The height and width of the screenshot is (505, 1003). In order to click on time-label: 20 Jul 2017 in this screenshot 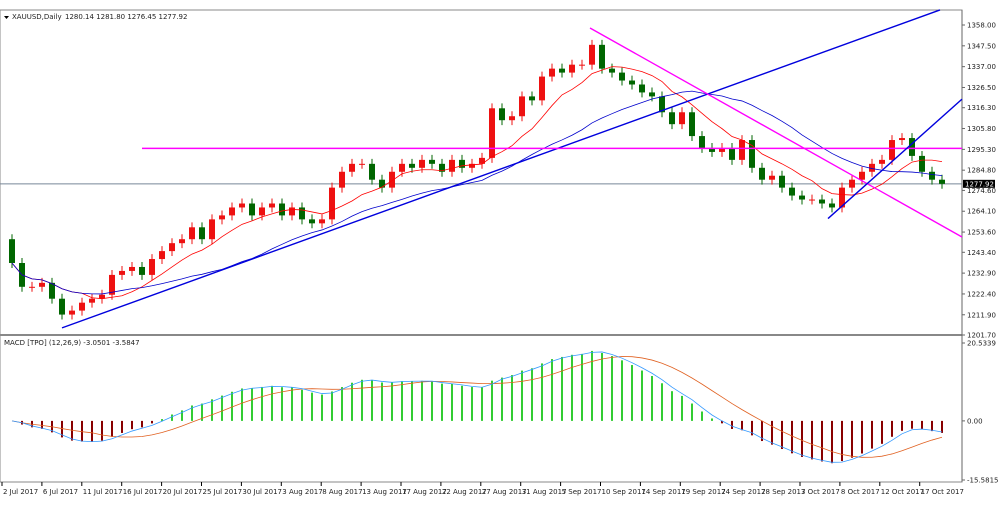, I will do `click(183, 492)`.